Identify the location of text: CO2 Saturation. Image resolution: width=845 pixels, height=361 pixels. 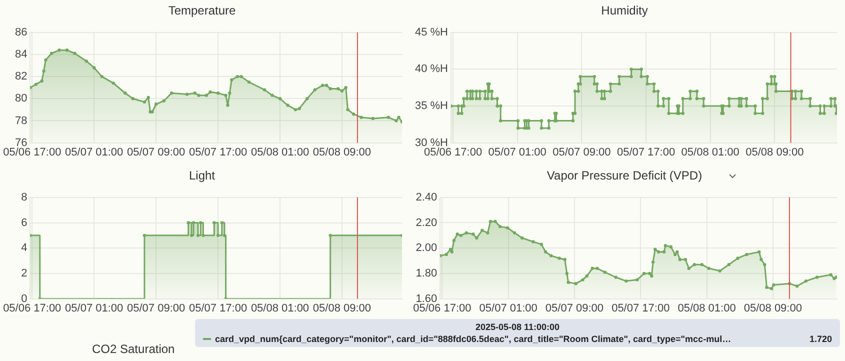
(133, 349).